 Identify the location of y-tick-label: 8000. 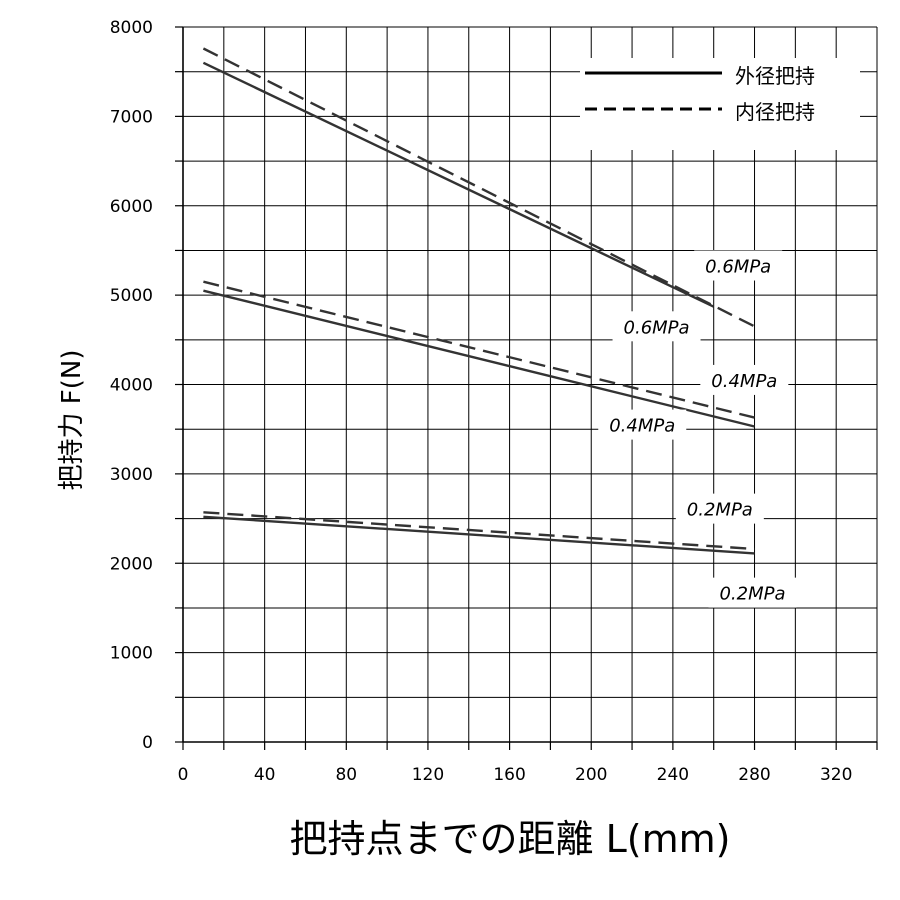
(131, 28).